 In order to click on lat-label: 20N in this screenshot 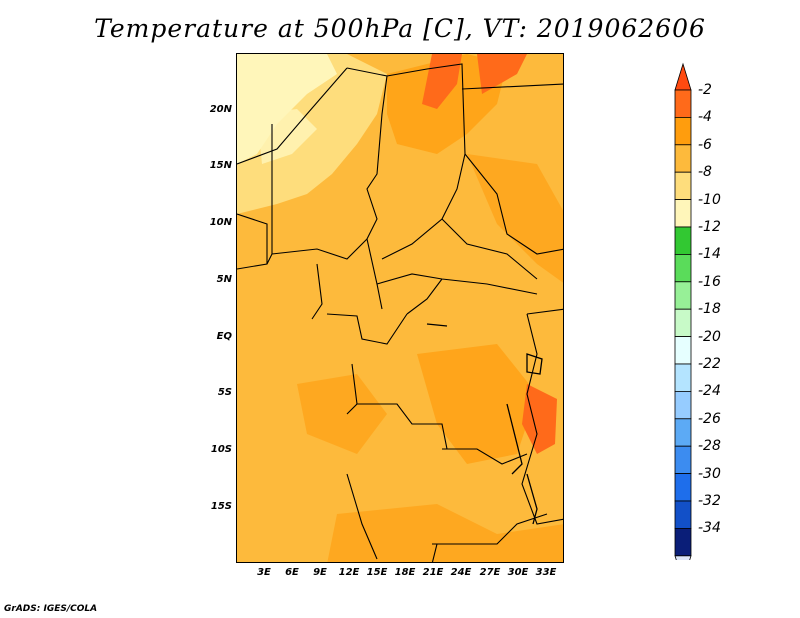, I will do `click(220, 109)`.